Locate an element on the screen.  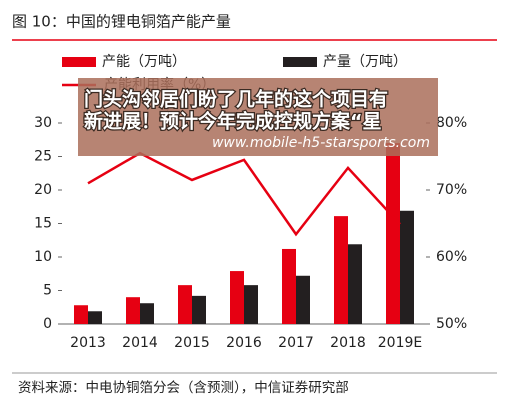
chart-title: 图 10：中国的锂电铜箔产能产量 is located at coordinates (121, 22).